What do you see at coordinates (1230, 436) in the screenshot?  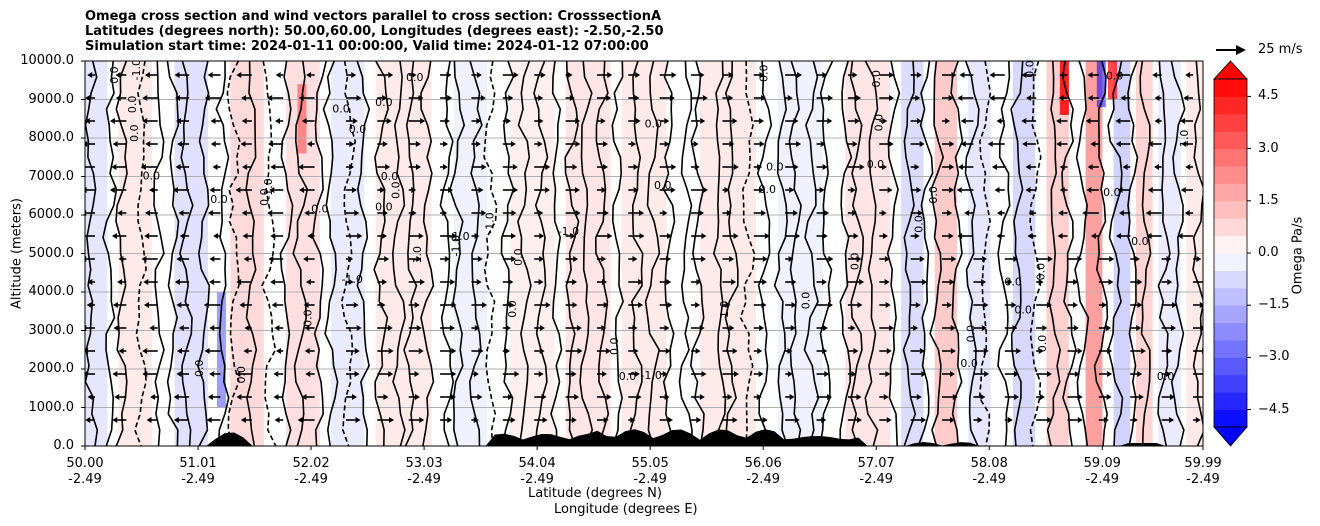 I see `colorbar-extend-min` at bounding box center [1230, 436].